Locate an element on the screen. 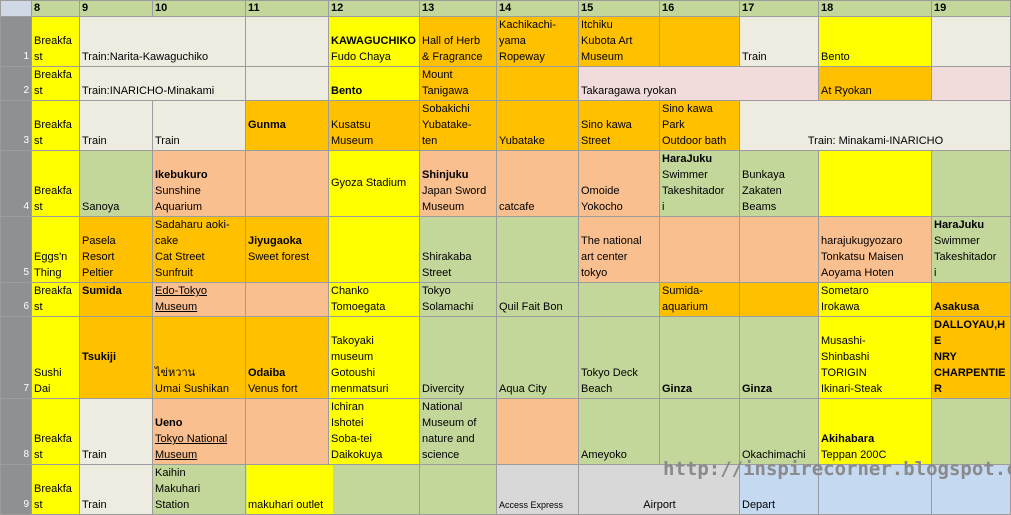 The width and height of the screenshot is (1011, 515). schedule-cell: The national art center tokyo is located at coordinates (619, 249).